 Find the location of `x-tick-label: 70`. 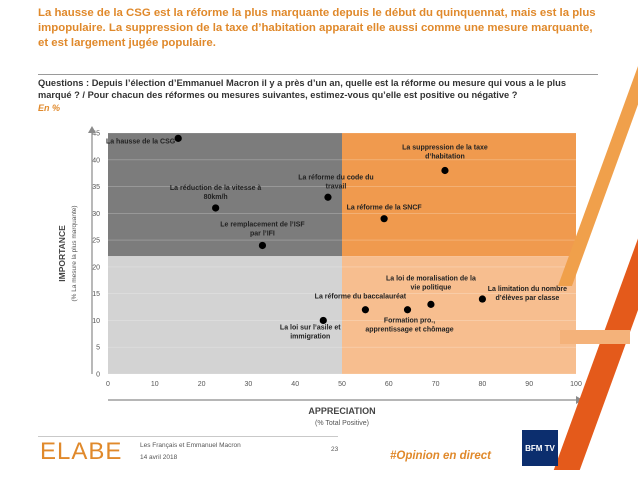

x-tick-label: 70 is located at coordinates (436, 384).